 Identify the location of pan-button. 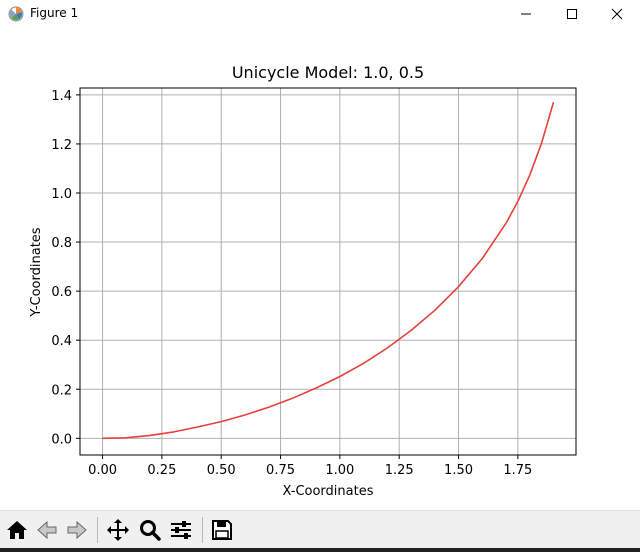
(118, 530).